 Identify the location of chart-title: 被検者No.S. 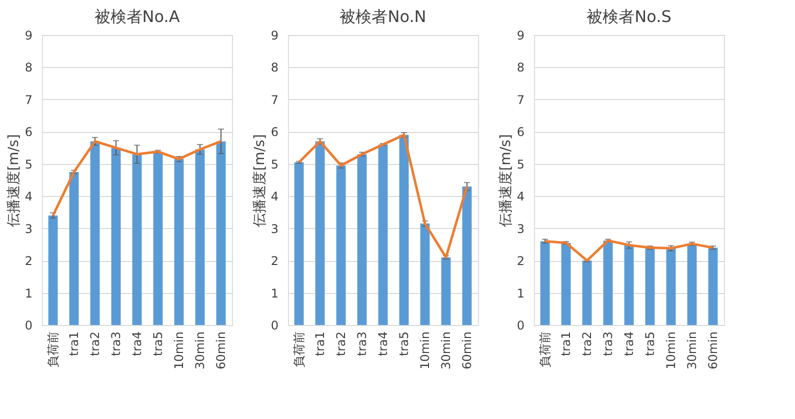
(629, 16).